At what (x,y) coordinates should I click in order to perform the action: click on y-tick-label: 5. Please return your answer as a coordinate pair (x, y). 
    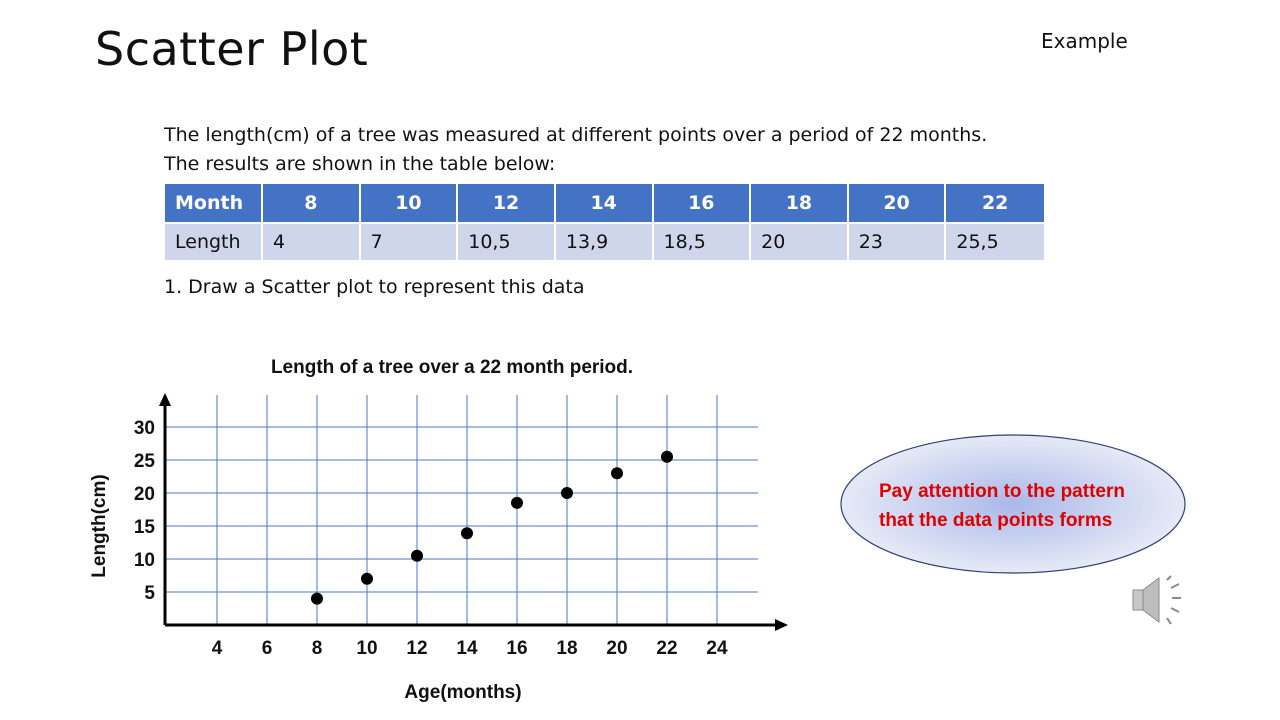
    Looking at the image, I should click on (149, 593).